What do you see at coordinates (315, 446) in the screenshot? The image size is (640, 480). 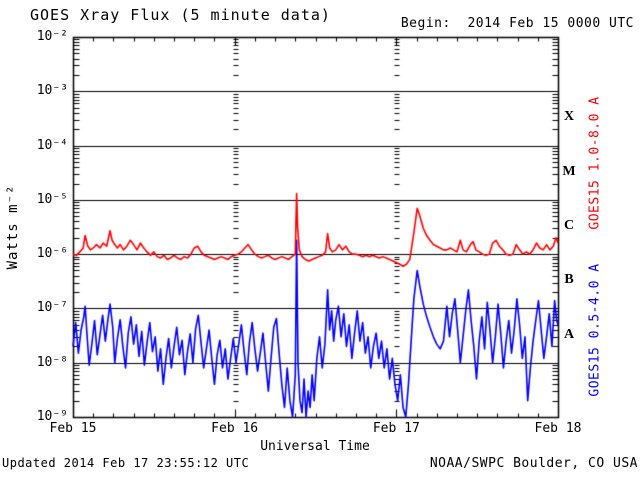 I see `x-axis-title: Universal Time` at bounding box center [315, 446].